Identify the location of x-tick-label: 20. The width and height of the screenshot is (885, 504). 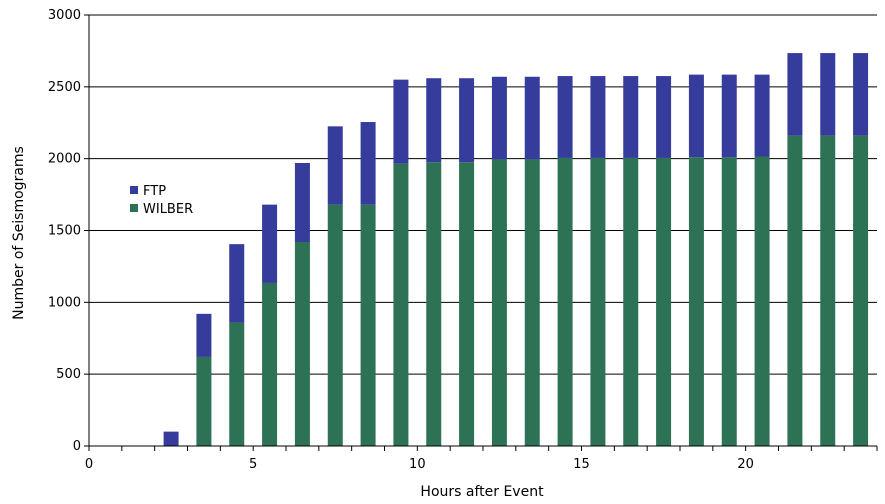
(745, 464).